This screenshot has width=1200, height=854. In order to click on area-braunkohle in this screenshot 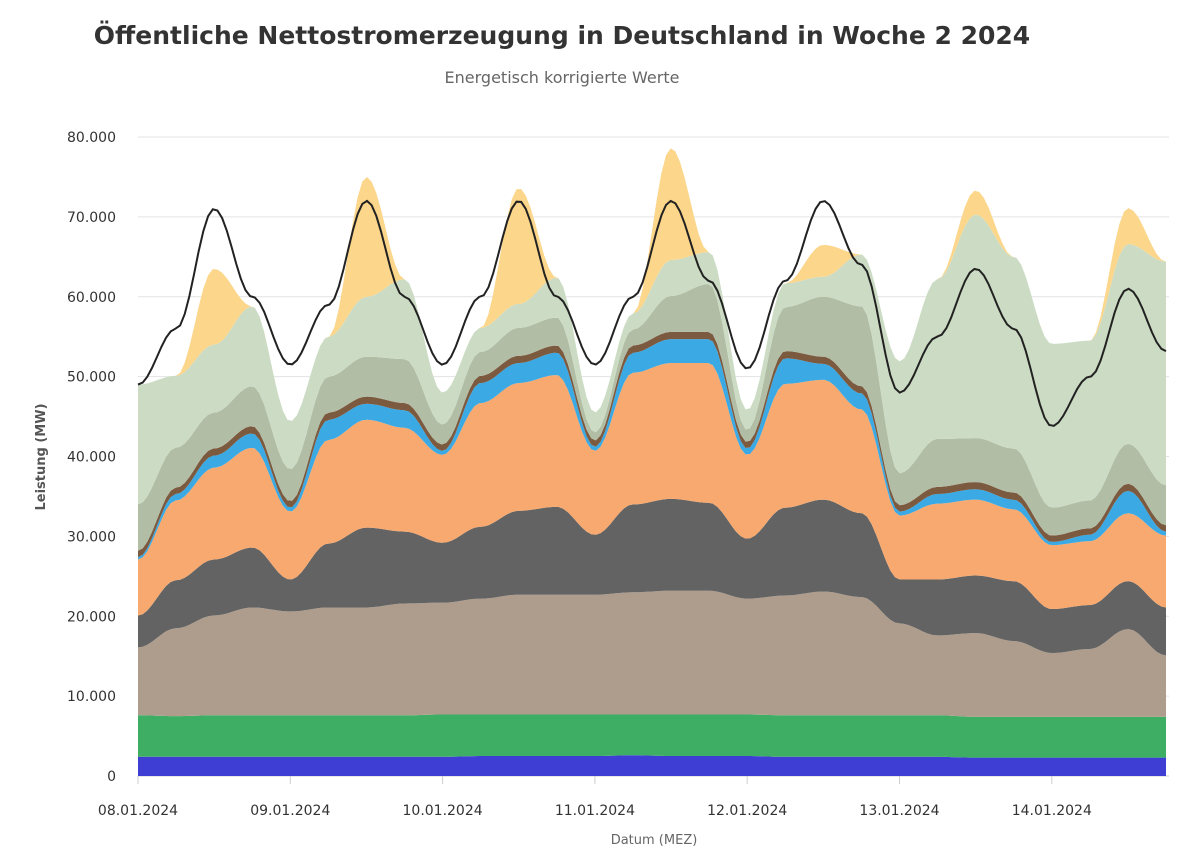, I will do `click(652, 653)`.